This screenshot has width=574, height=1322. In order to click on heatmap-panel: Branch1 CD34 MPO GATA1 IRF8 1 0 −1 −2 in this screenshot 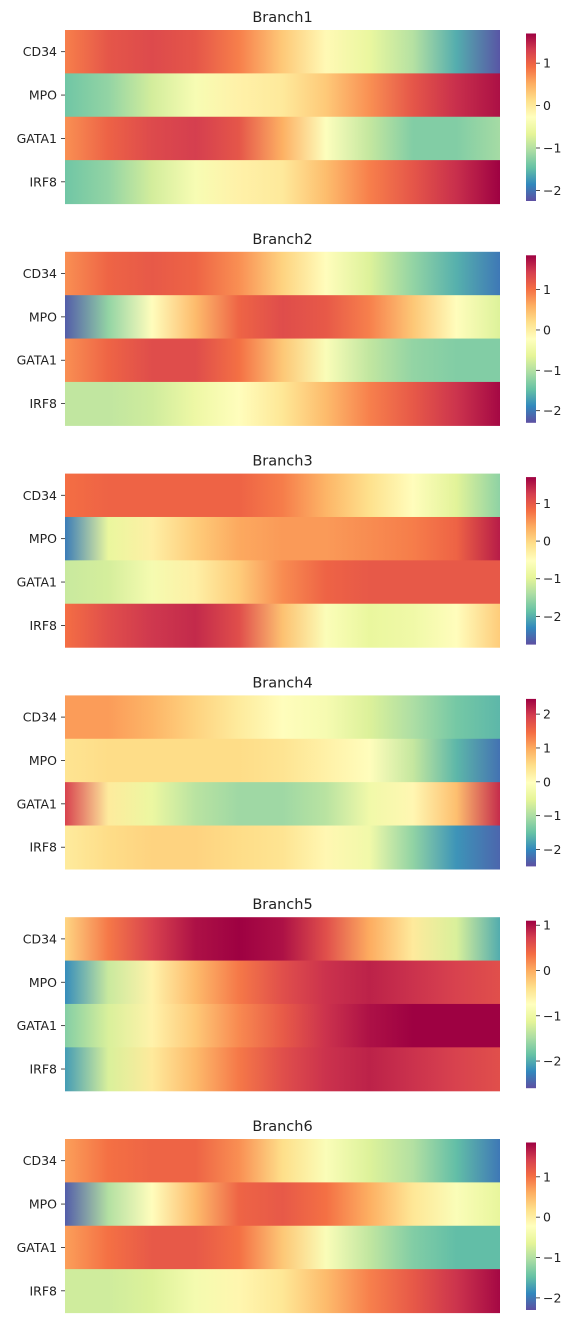, I will do `click(289, 107)`.